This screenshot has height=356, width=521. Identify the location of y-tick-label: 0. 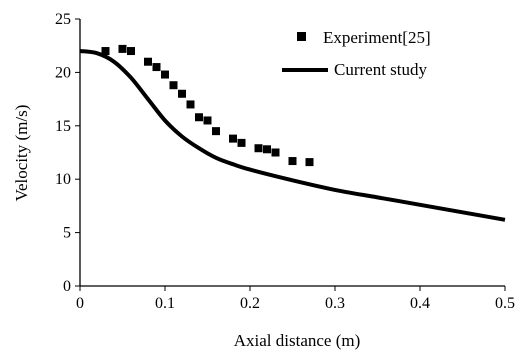
(67, 286).